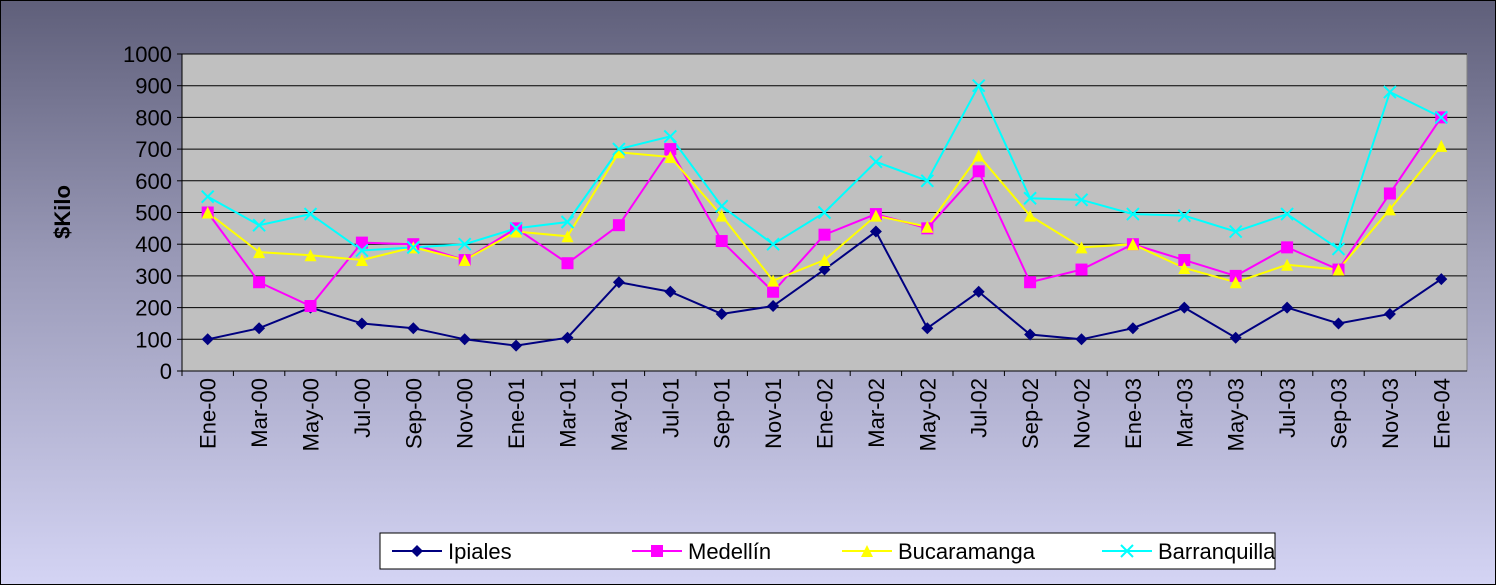 This screenshot has height=585, width=1496. Describe the element at coordinates (153, 181) in the screenshot. I see `y-tick-label: 600` at that location.